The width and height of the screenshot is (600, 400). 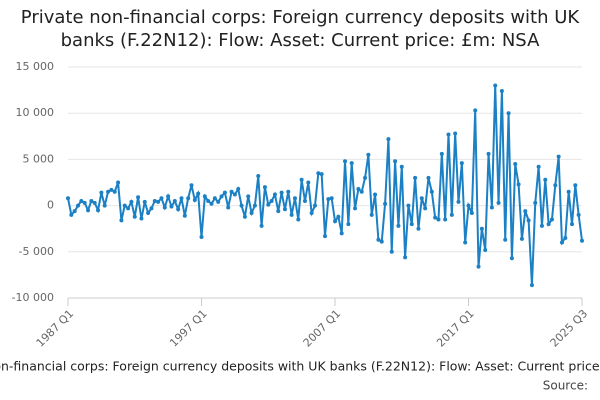 What do you see at coordinates (35, 66) in the screenshot?
I see `y-tick-label: 15 000` at bounding box center [35, 66].